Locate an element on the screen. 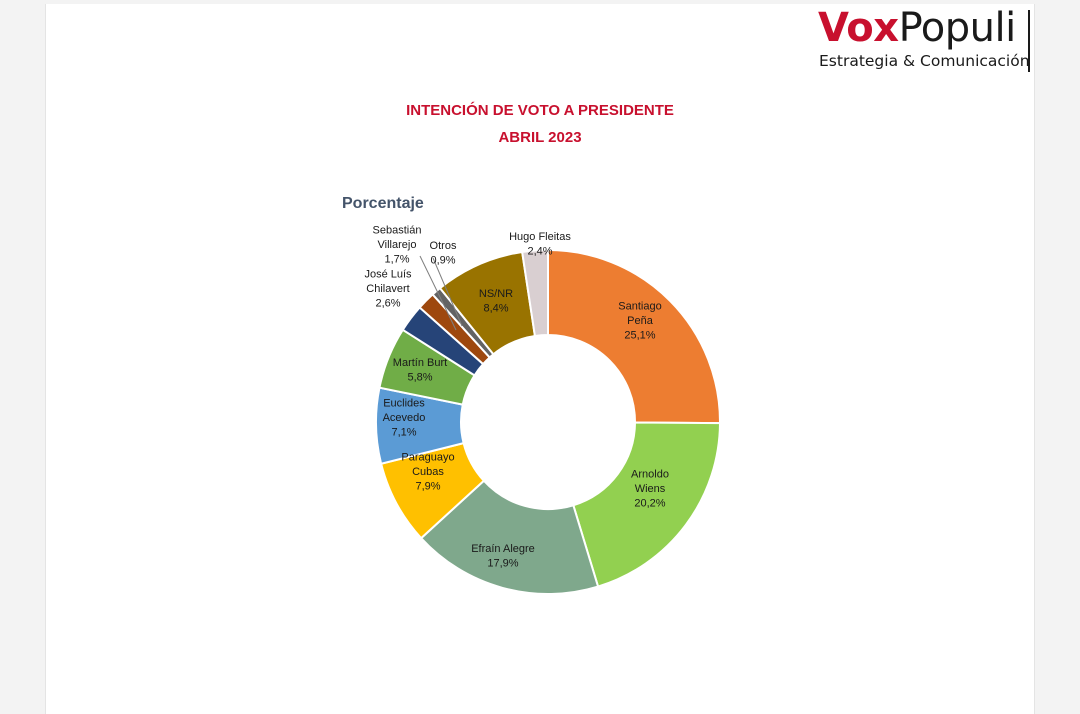  slice-label: Paraguayo Cubas 7,9% is located at coordinates (427, 472).